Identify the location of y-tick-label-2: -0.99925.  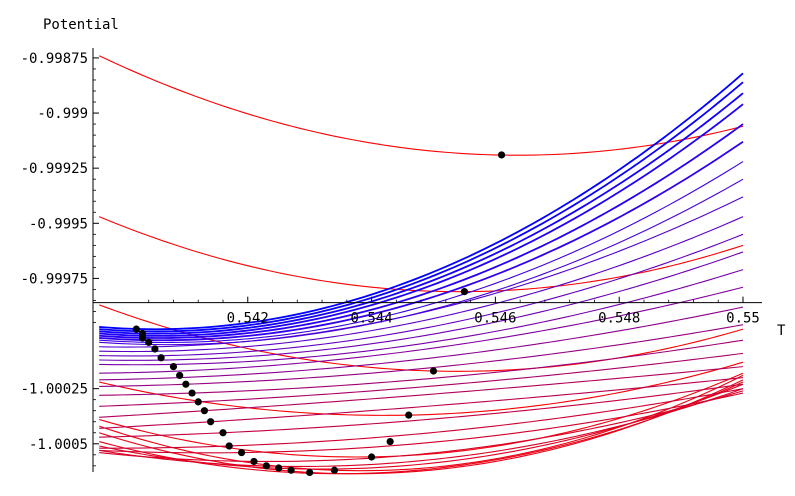
(54, 169).